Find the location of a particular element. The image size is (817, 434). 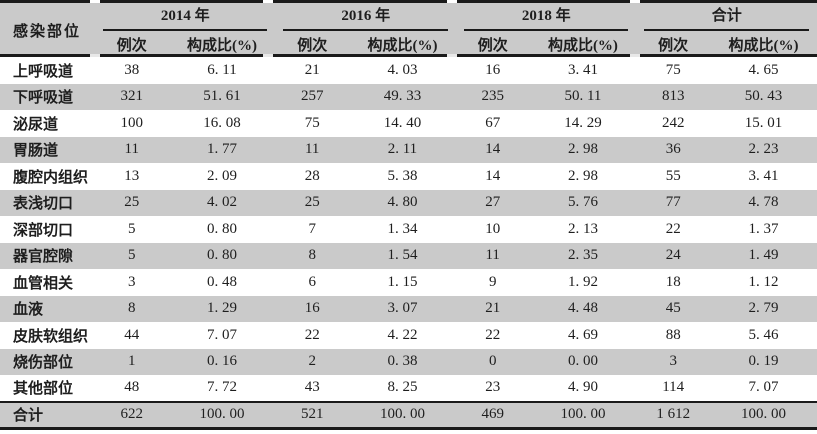

col-group-total: 合计 is located at coordinates (726, 17).